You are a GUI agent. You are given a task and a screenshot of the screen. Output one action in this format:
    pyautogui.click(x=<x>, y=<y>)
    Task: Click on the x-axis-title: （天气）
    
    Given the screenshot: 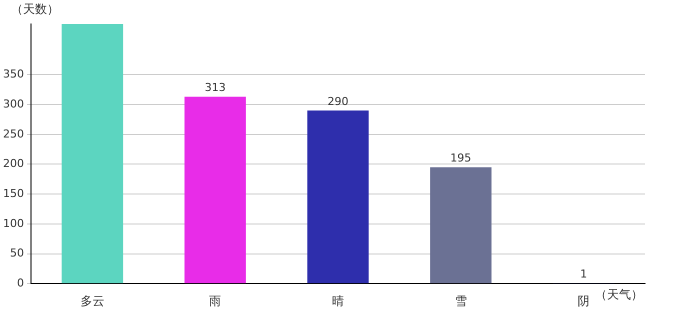 What is the action you would take?
    pyautogui.click(x=619, y=295)
    